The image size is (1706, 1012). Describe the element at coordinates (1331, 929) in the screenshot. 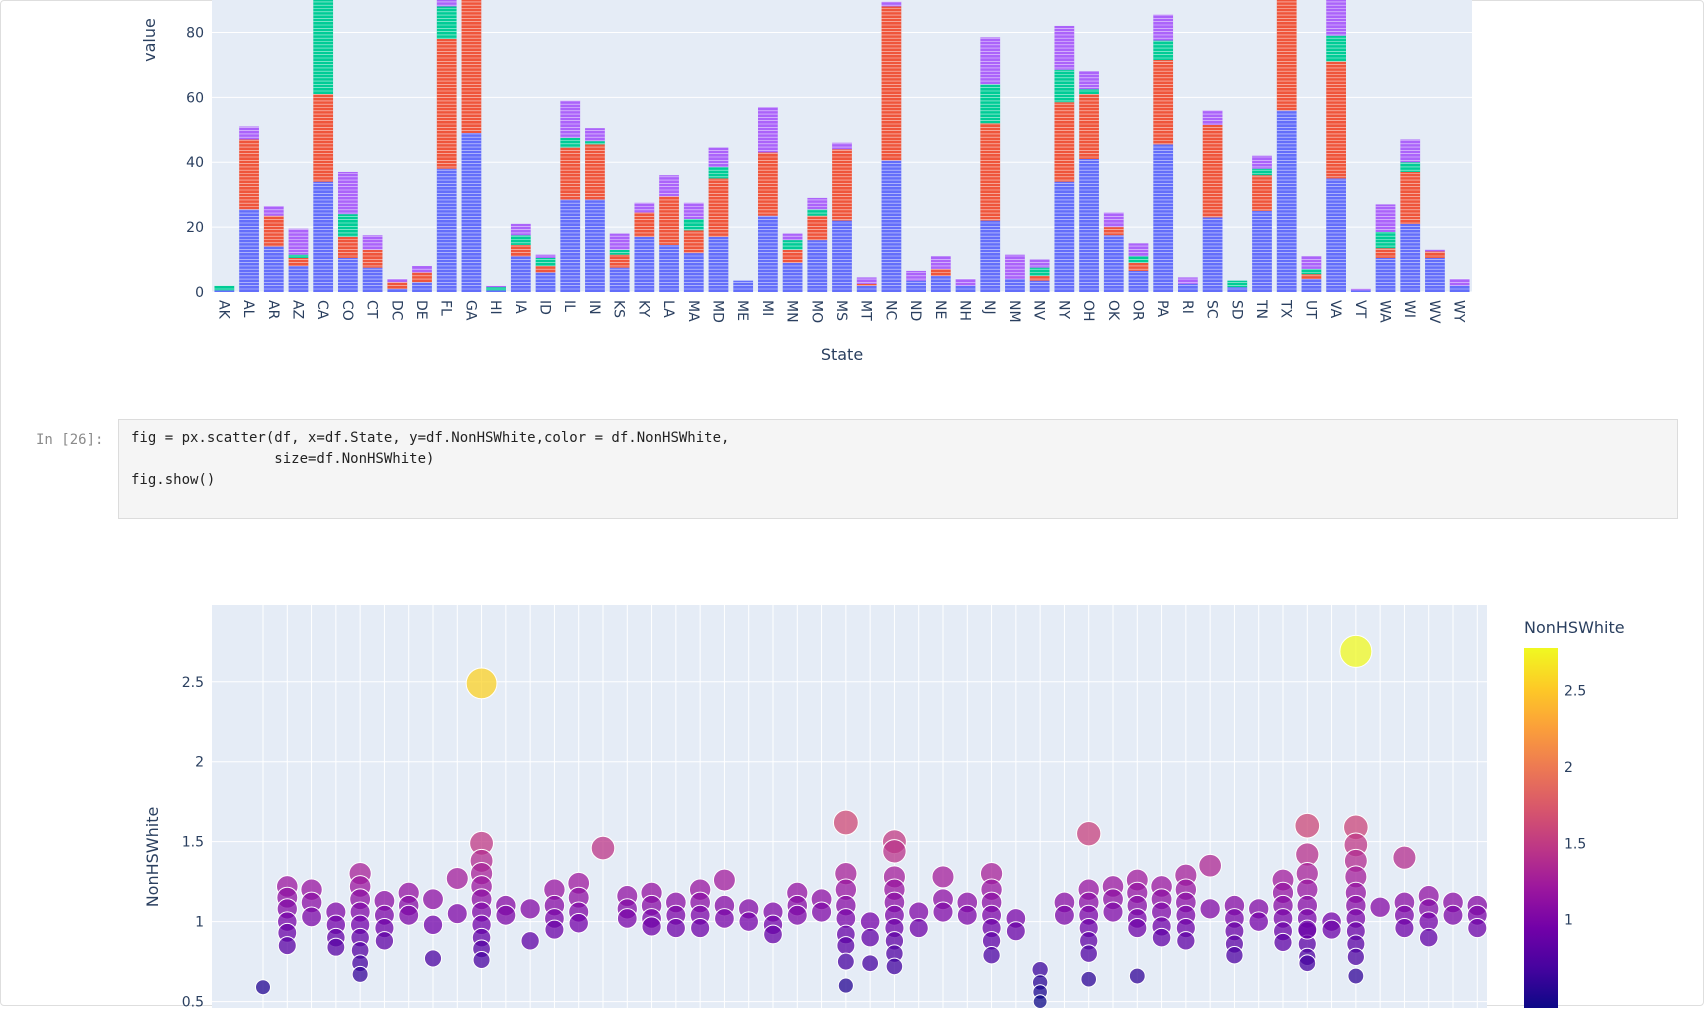

I see `scatter-point-ut` at that location.